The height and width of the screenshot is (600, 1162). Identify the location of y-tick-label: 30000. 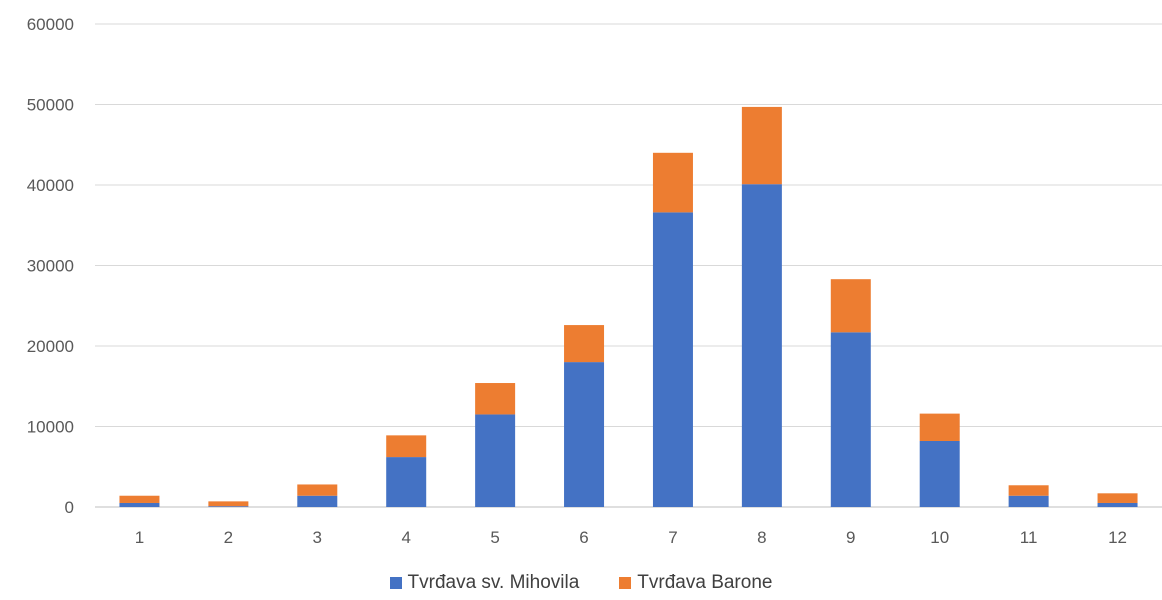
(50, 266).